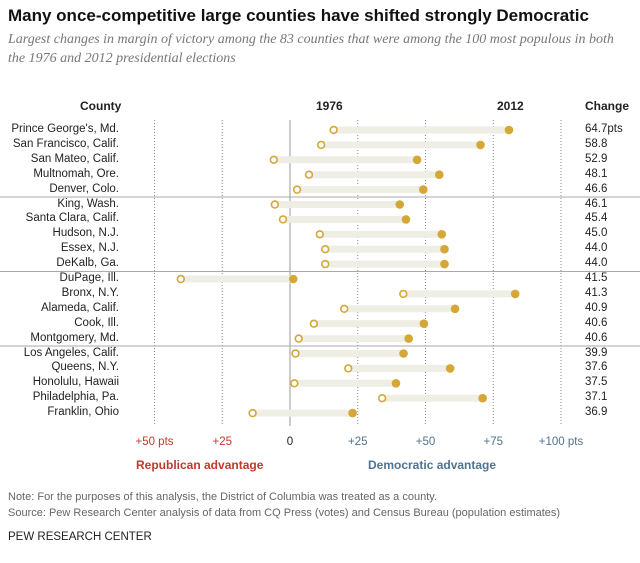 The image size is (640, 563). Describe the element at coordinates (596, 397) in the screenshot. I see `change-value: 37.1` at that location.